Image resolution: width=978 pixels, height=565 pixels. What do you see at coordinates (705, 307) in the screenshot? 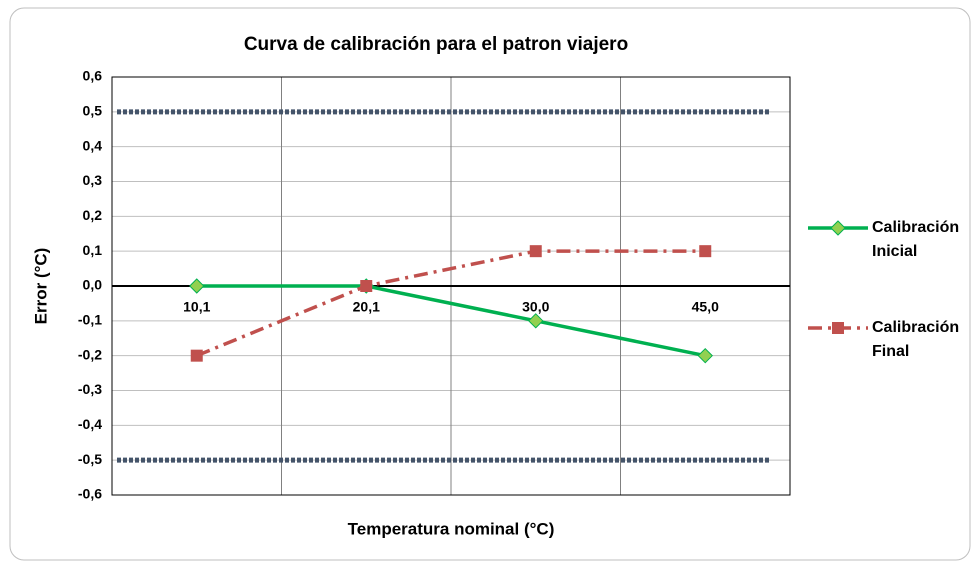
I see `x-tick-label: 45,0` at bounding box center [705, 307].